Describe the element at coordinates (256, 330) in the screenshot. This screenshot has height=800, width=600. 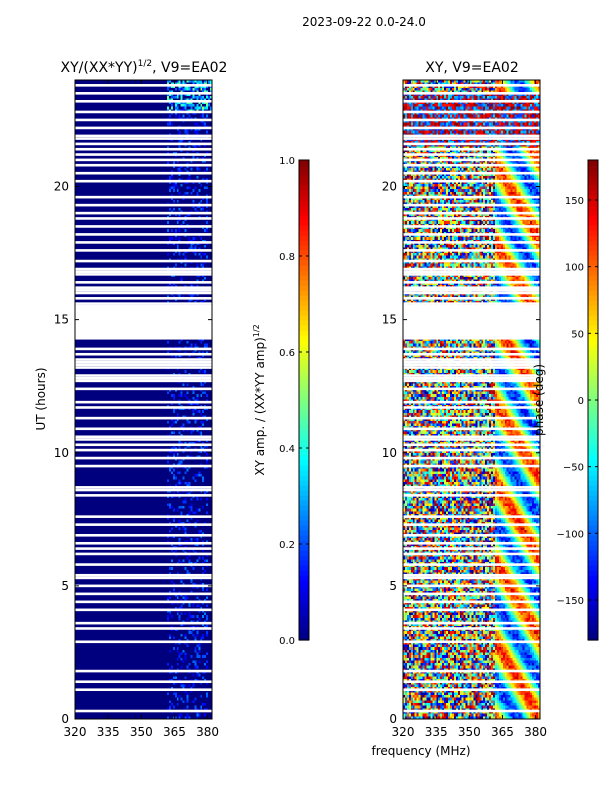
I see `amplitude-colorbar-label-sup: 1/2` at that location.